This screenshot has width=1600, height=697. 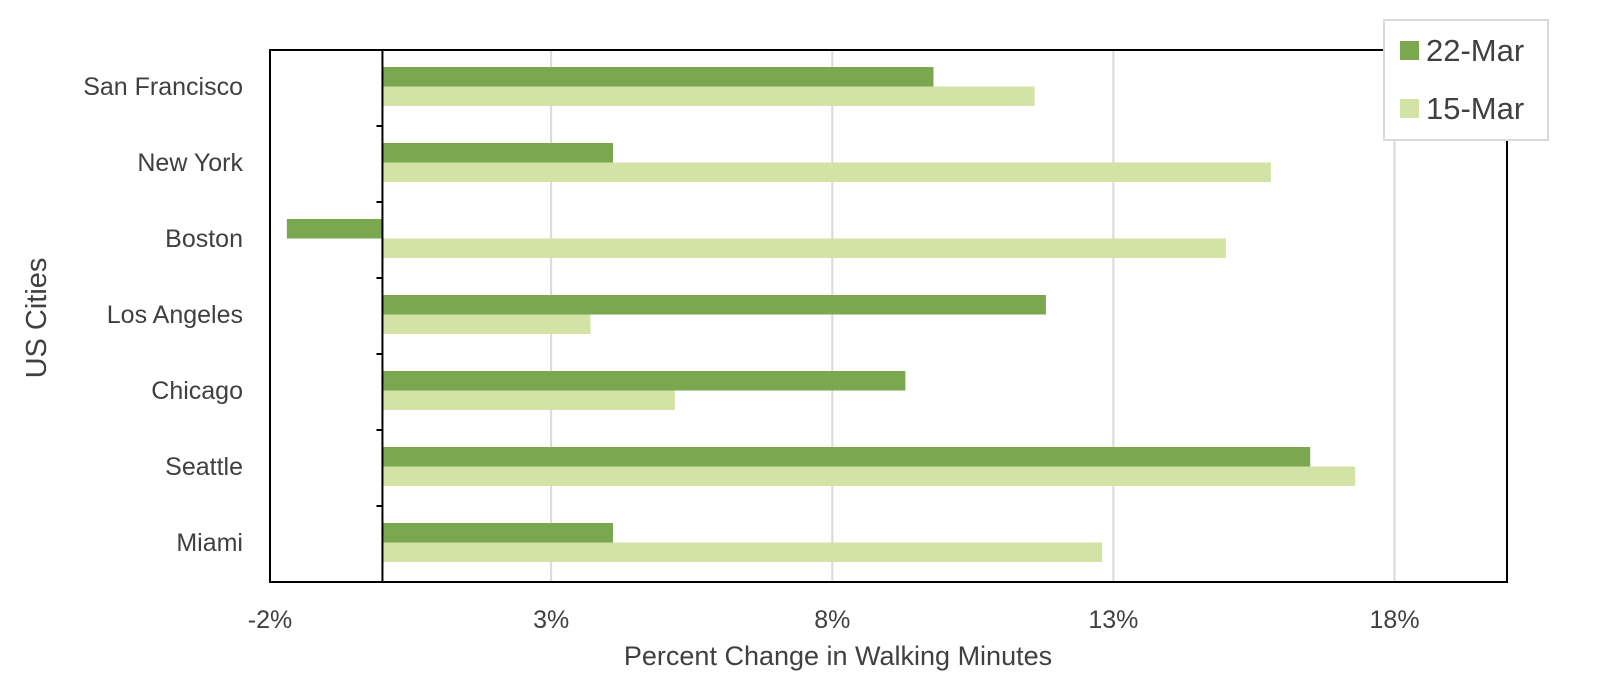 I want to click on x-tick-label: 8%, so click(x=832, y=620).